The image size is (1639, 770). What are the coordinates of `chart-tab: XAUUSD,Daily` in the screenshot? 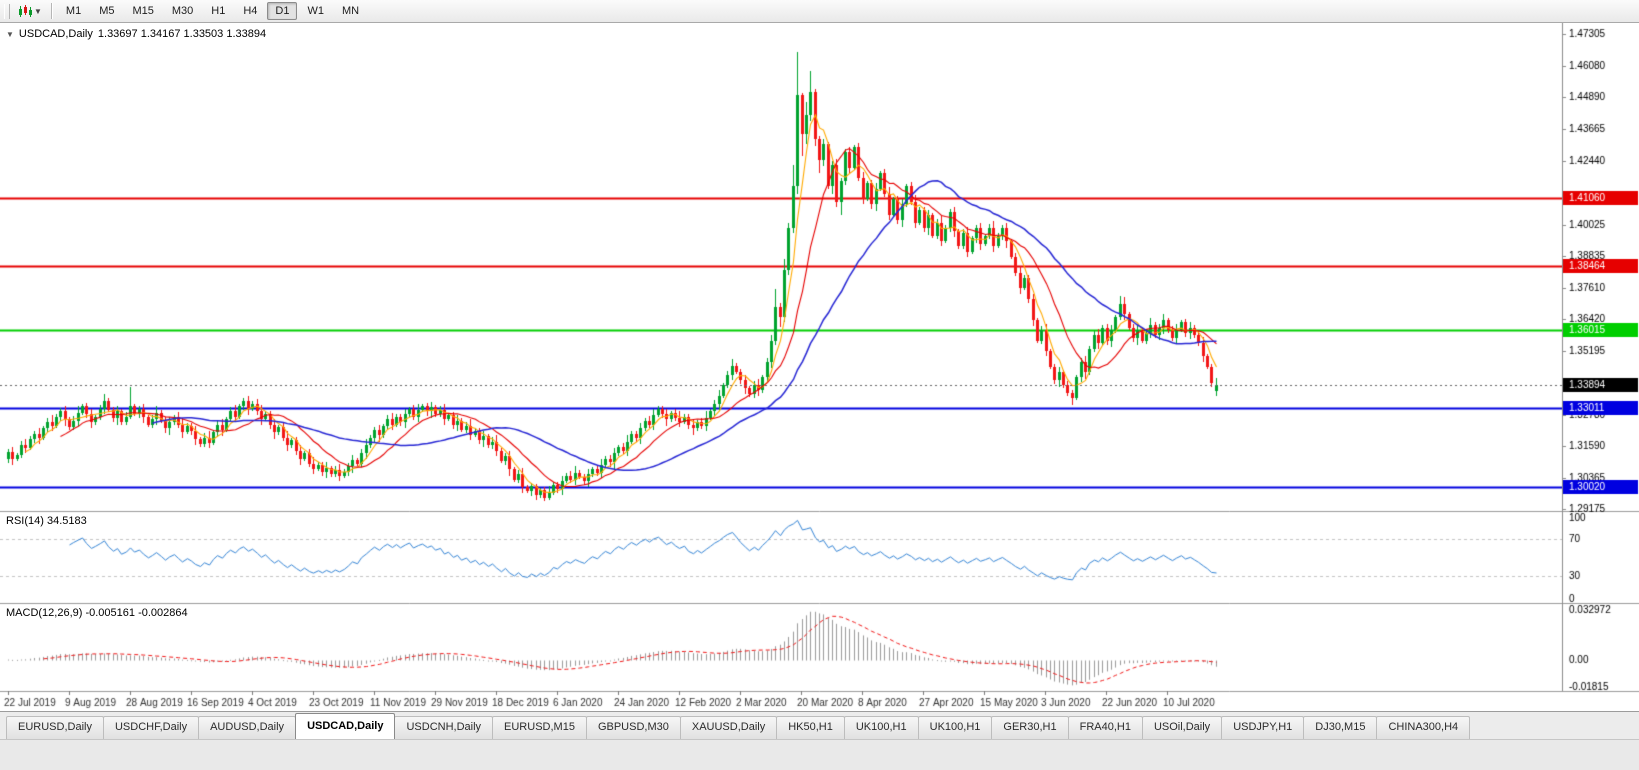 It's located at (728, 727).